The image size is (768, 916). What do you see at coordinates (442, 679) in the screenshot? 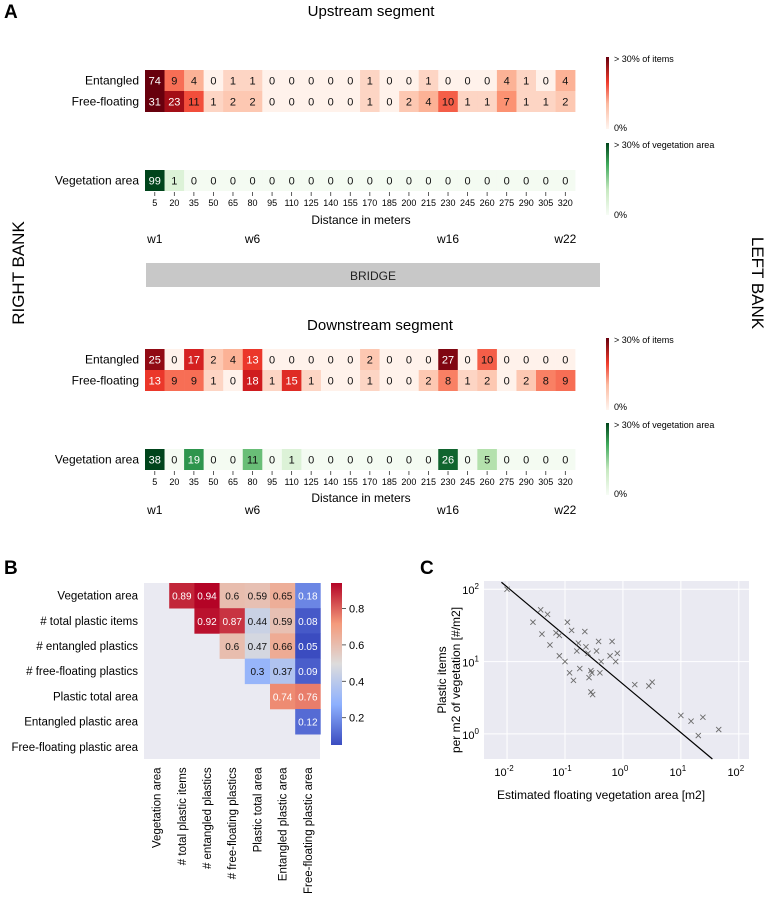
I see `scatter-y-axis-label-line1: Plastic items` at bounding box center [442, 679].